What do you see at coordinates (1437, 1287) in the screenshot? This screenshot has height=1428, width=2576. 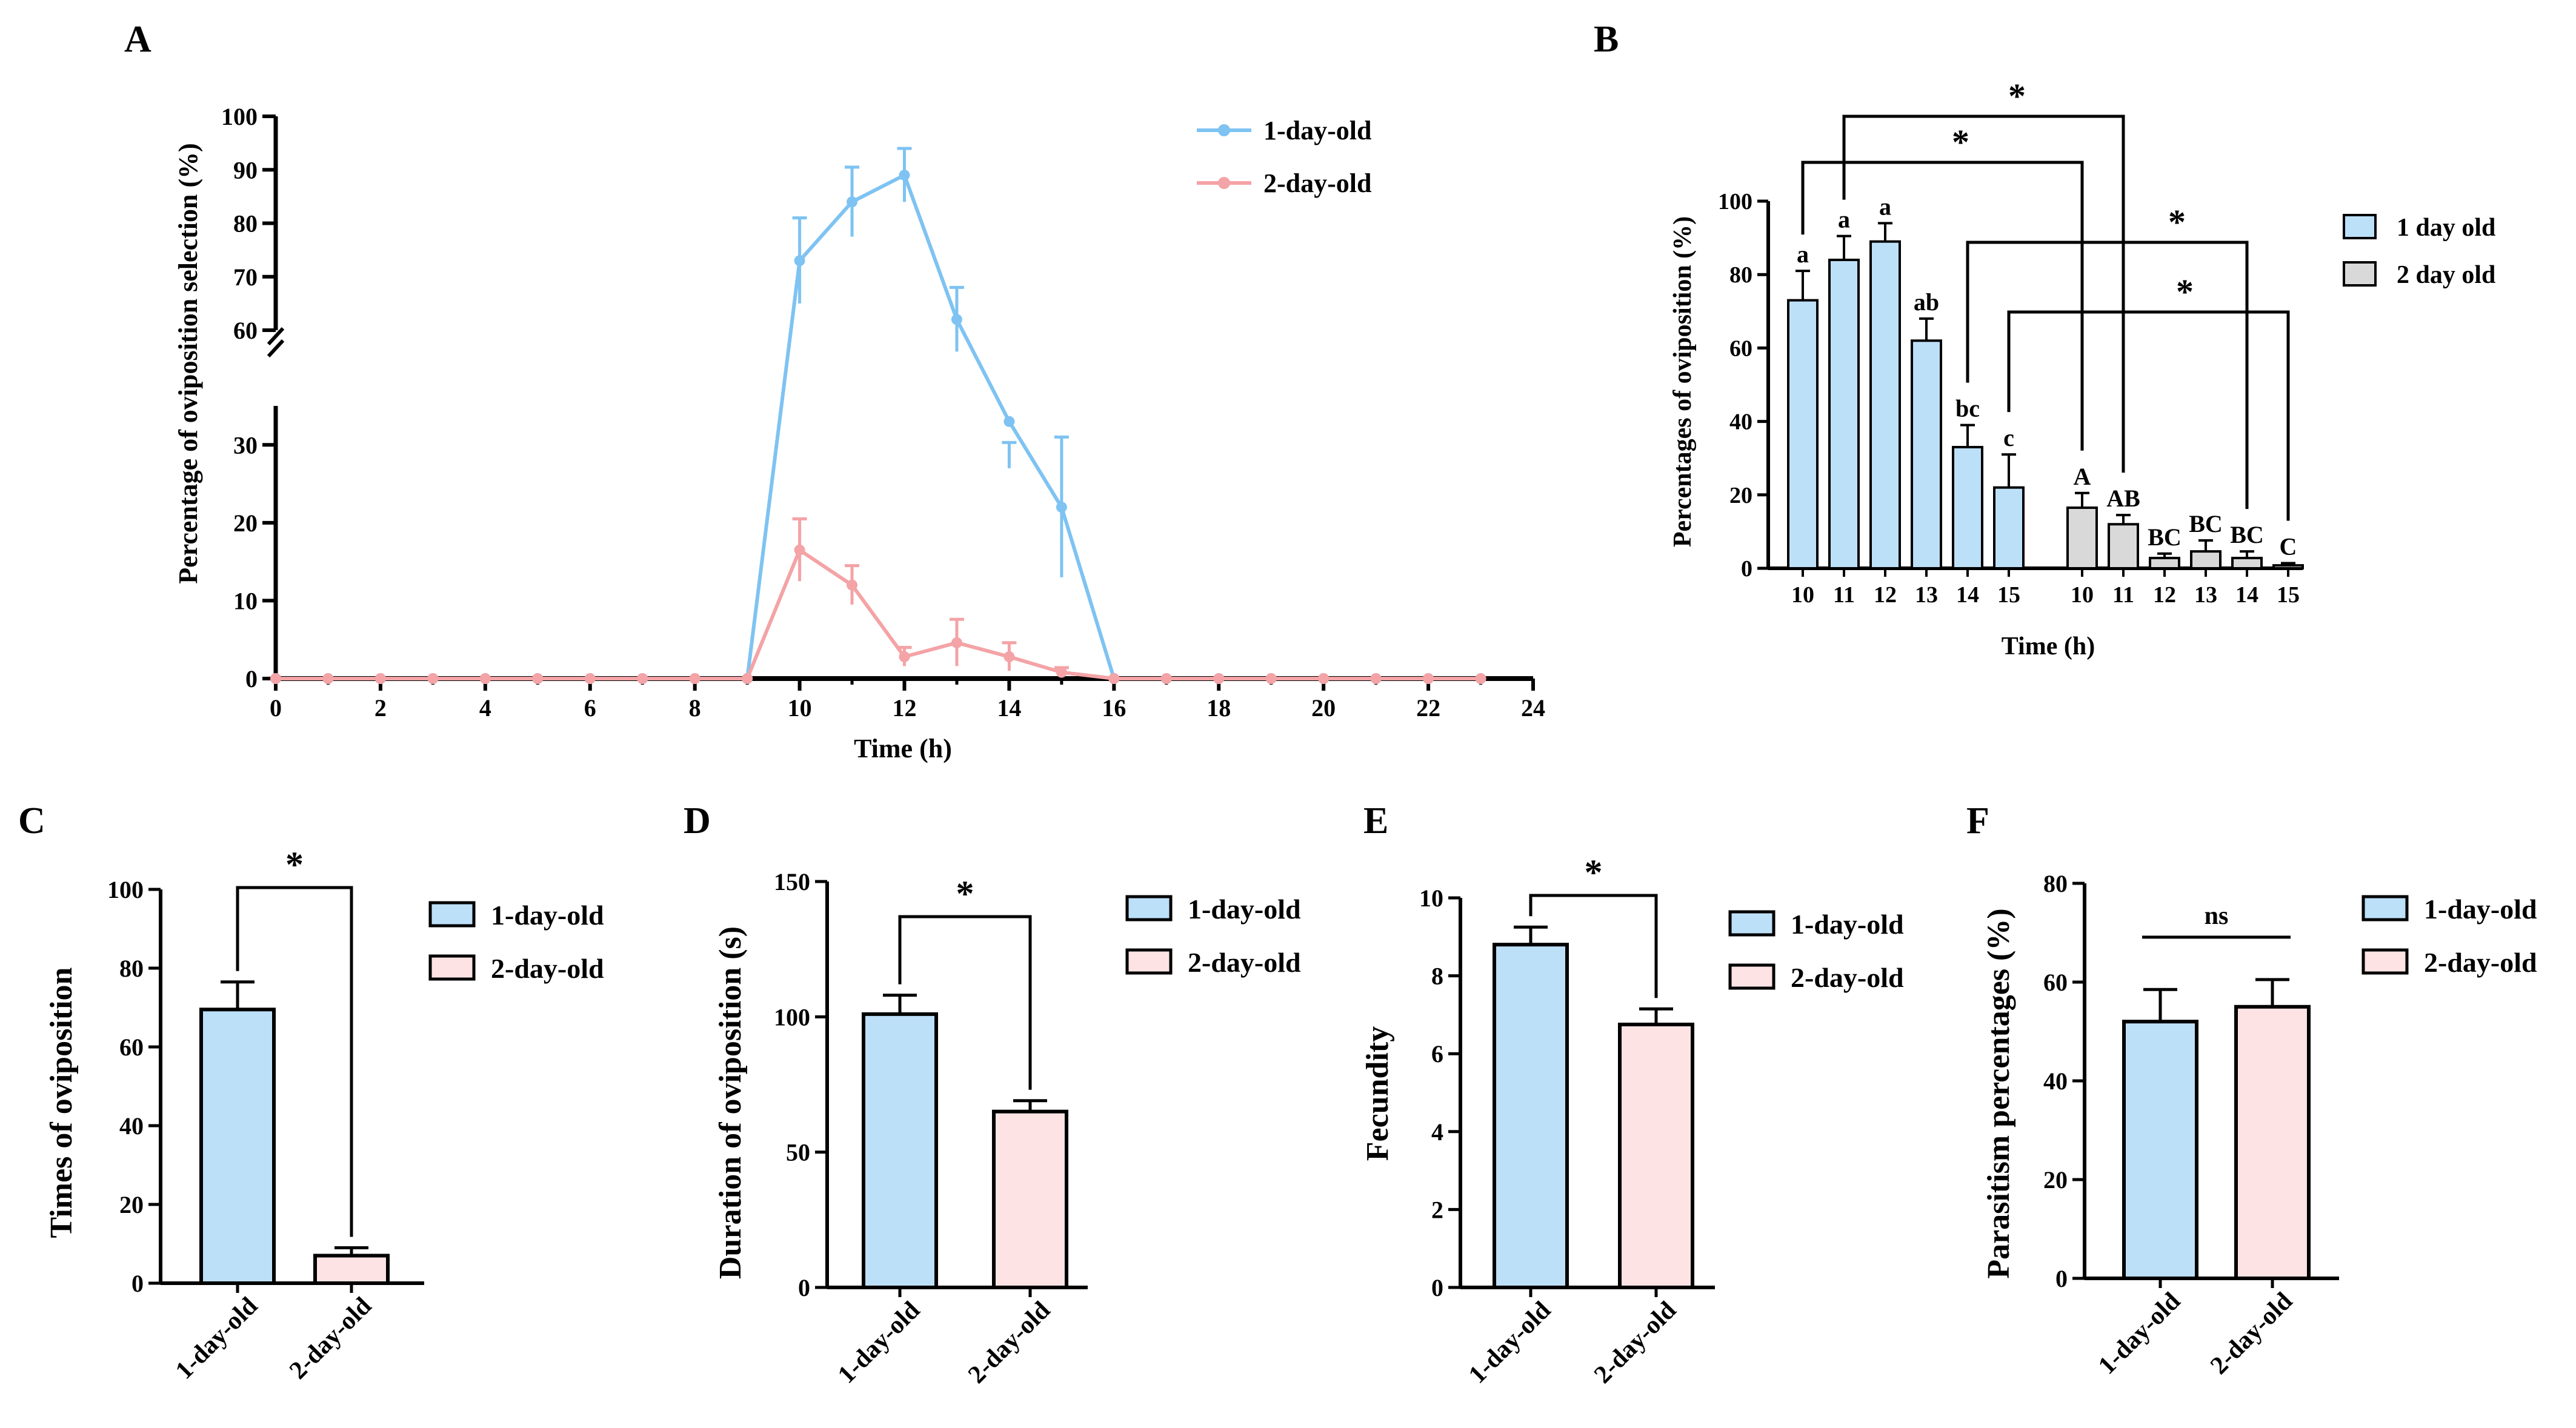 I see `panel-e-y-tick-label: 0` at bounding box center [1437, 1287].